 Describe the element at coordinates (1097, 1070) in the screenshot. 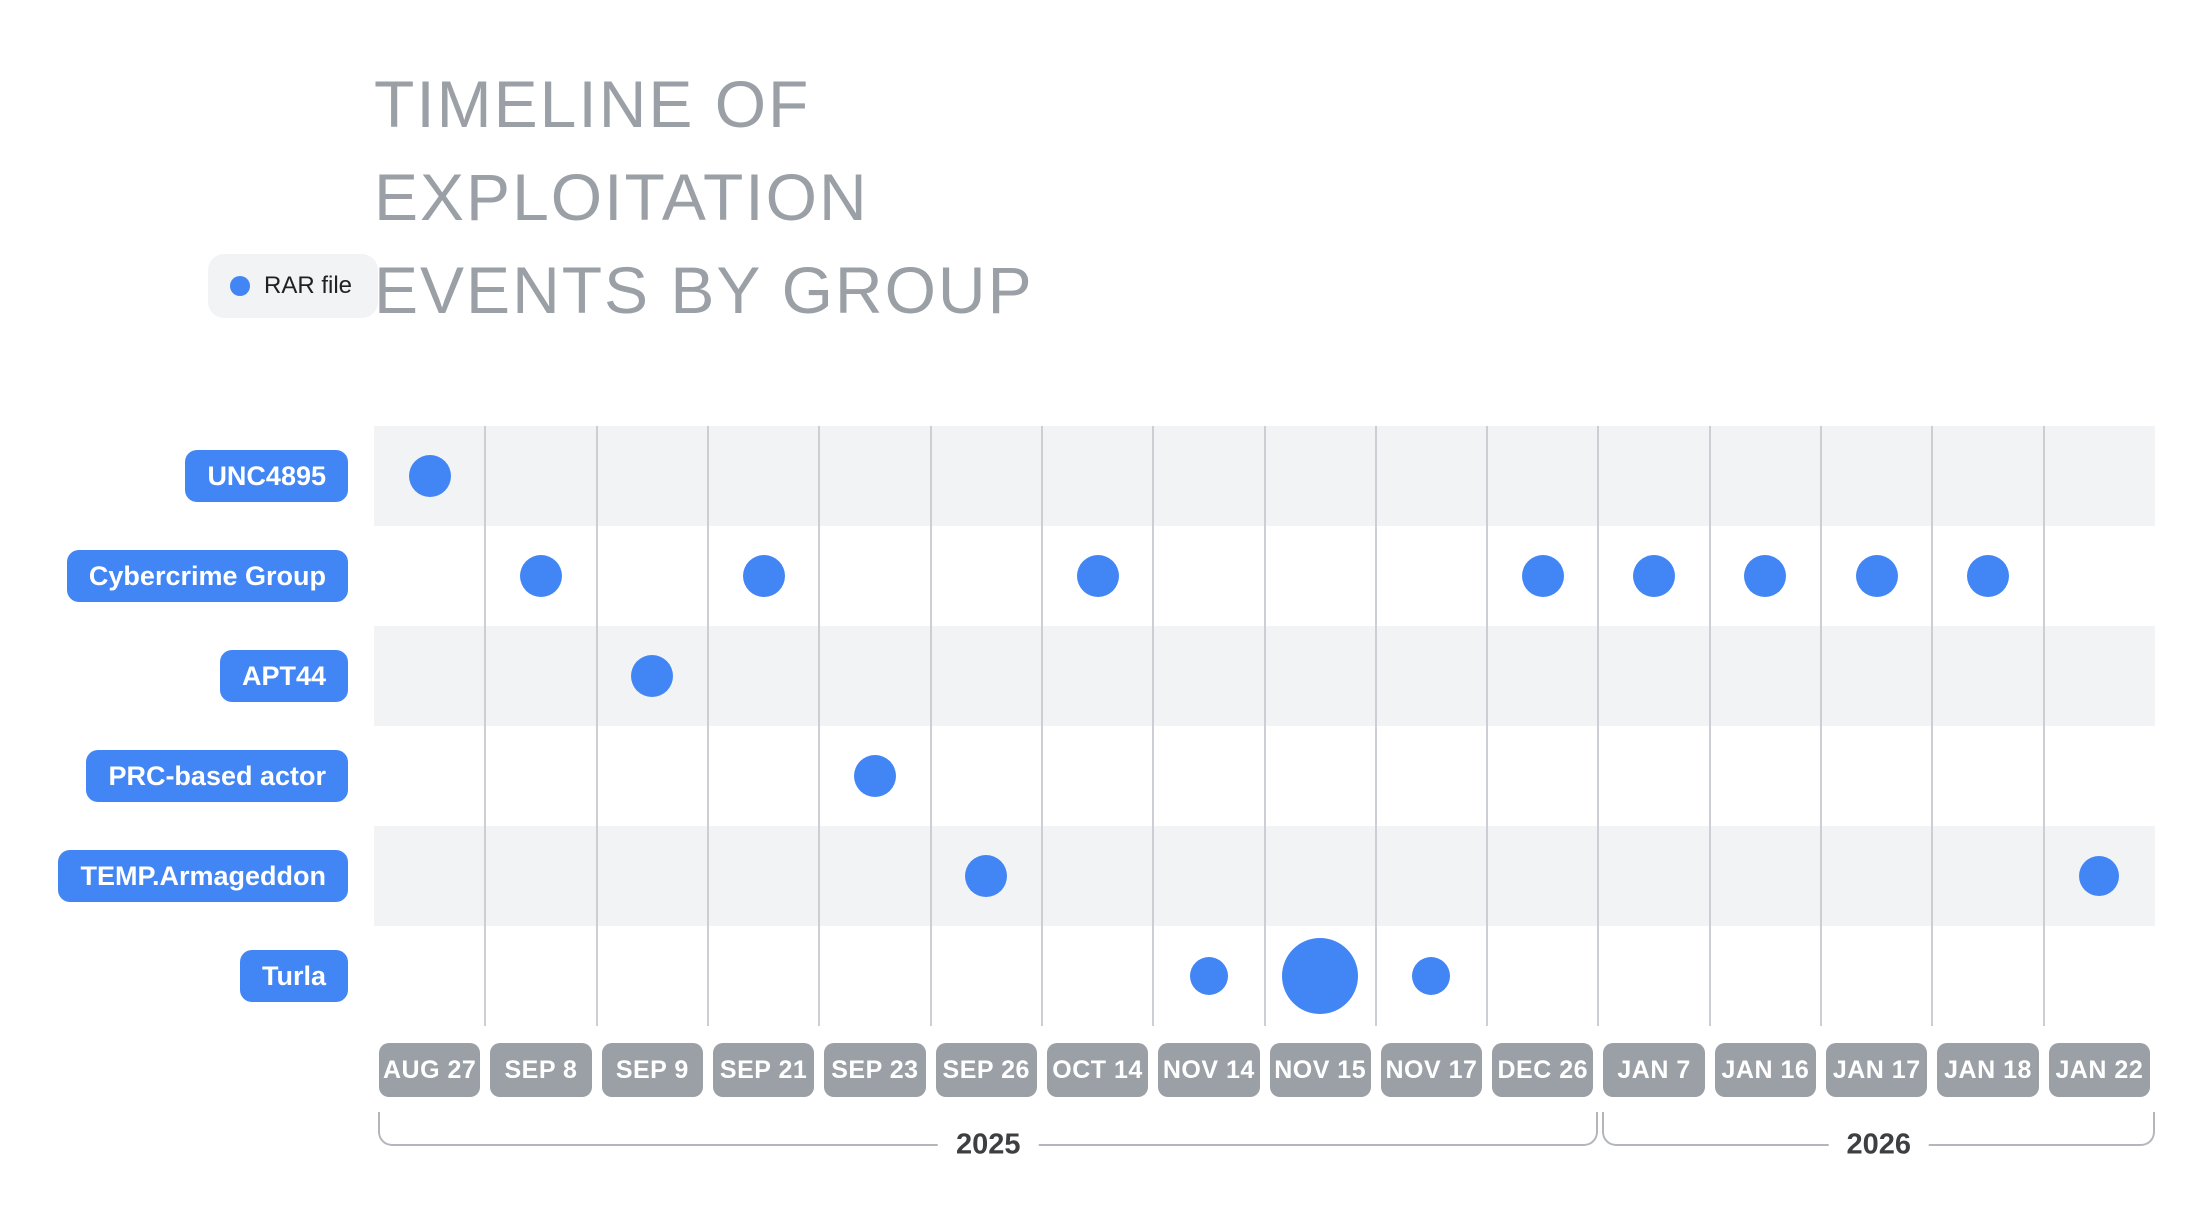

I see `date-pill: OCT 14` at that location.